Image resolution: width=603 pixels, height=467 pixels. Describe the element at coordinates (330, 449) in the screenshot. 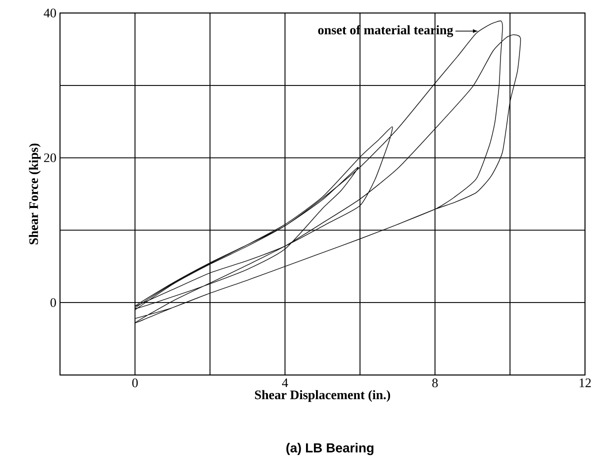

I see `text: (a) LB Bearing` at that location.